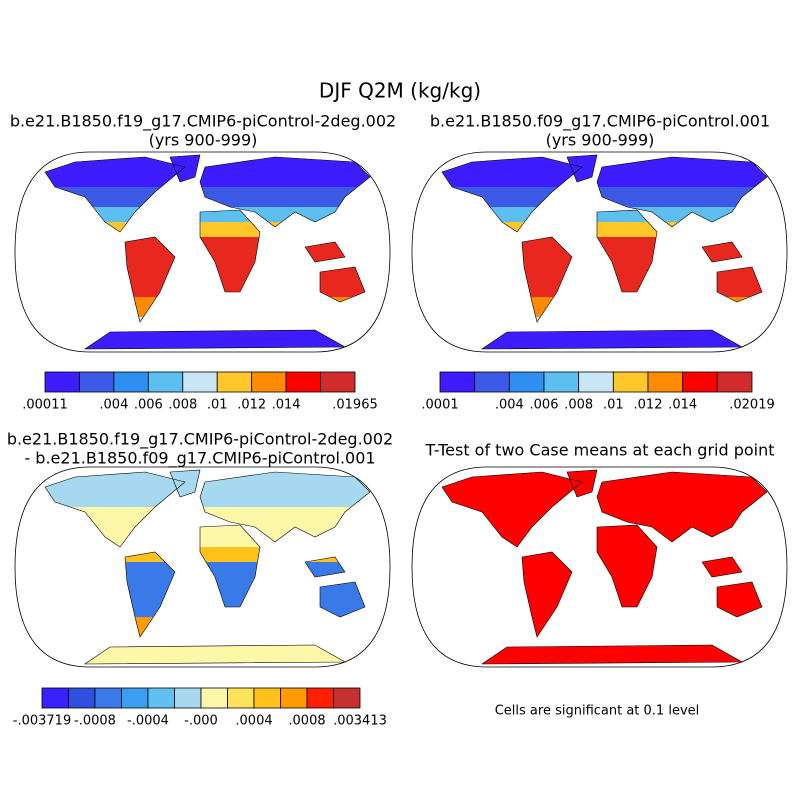  Describe the element at coordinates (201, 721) in the screenshot. I see `colorbar-label: -.000` at that location.